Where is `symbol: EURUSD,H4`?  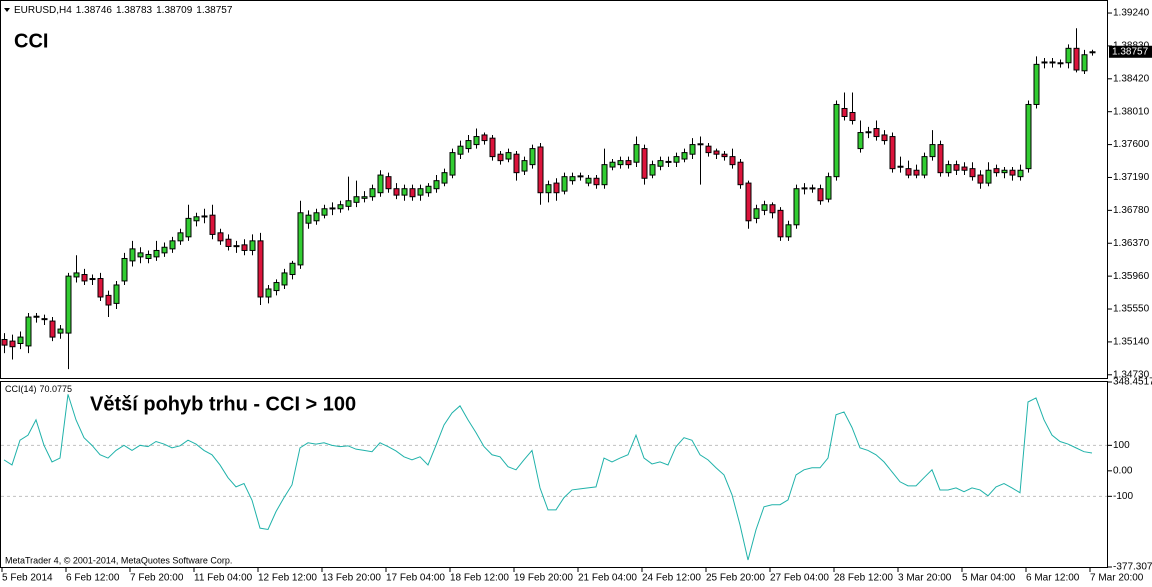
symbol: EURUSD,H4 is located at coordinates (43, 10).